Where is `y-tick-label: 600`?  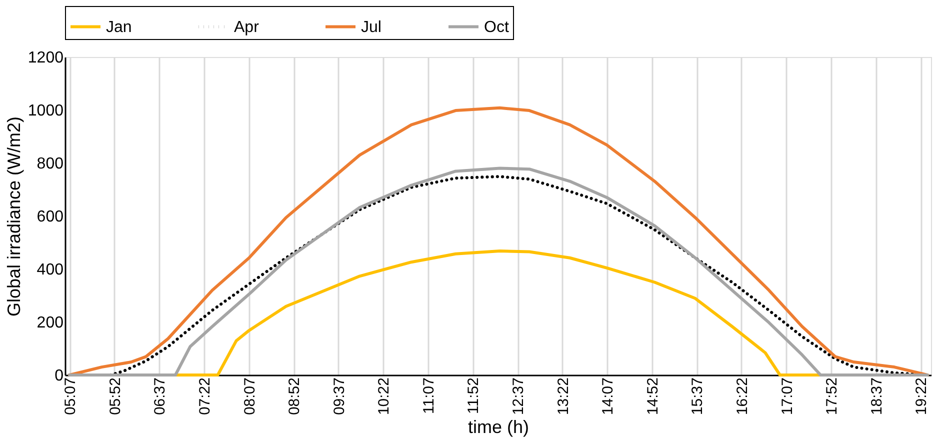
y-tick-label: 600 is located at coordinates (50, 217).